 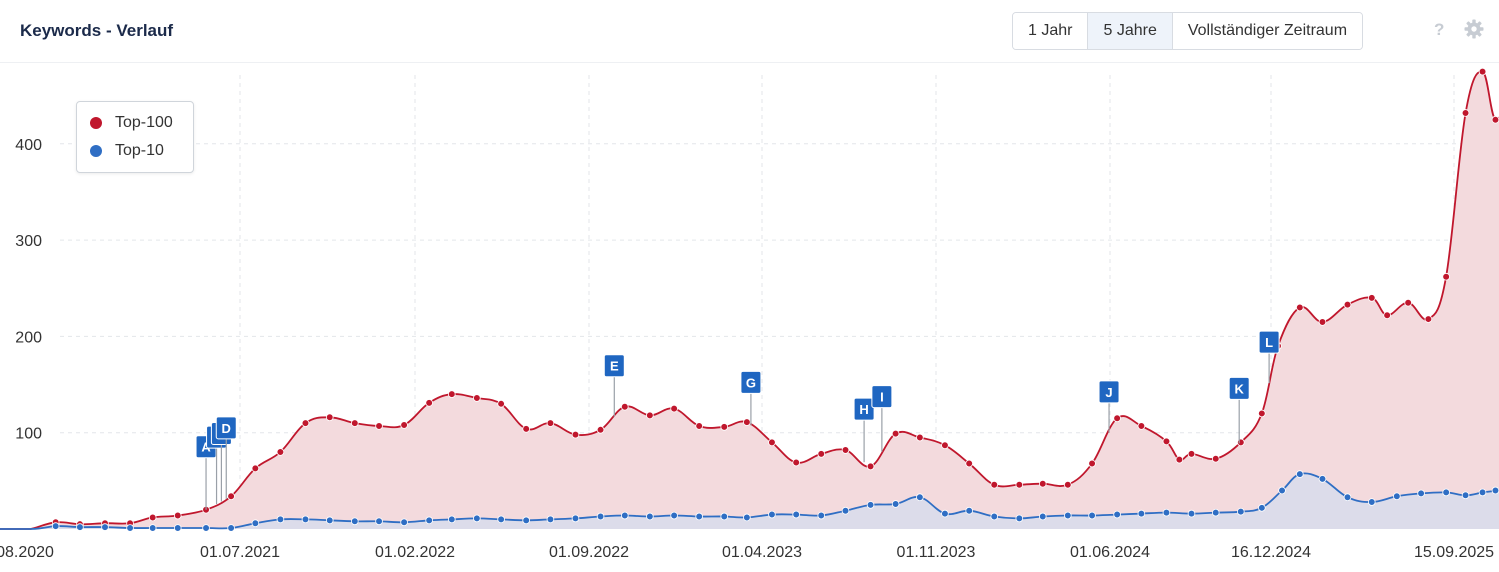 What do you see at coordinates (1109, 406) in the screenshot?
I see `event-marker-j: J` at bounding box center [1109, 406].